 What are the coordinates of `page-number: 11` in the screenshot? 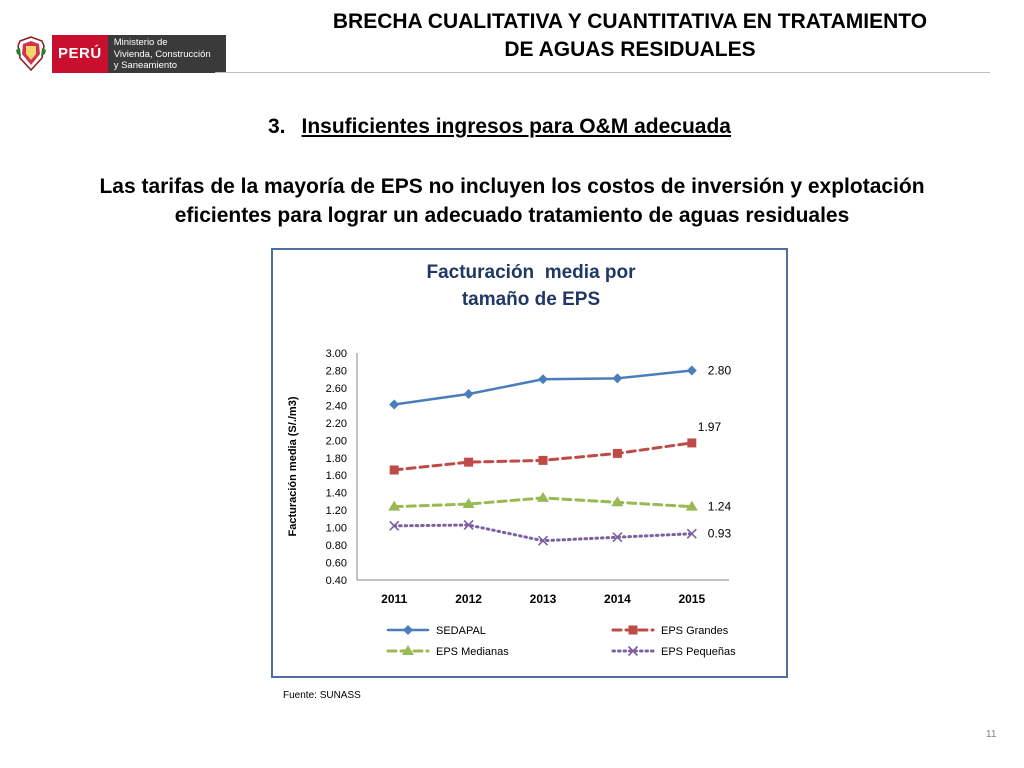 It's located at (991, 734).